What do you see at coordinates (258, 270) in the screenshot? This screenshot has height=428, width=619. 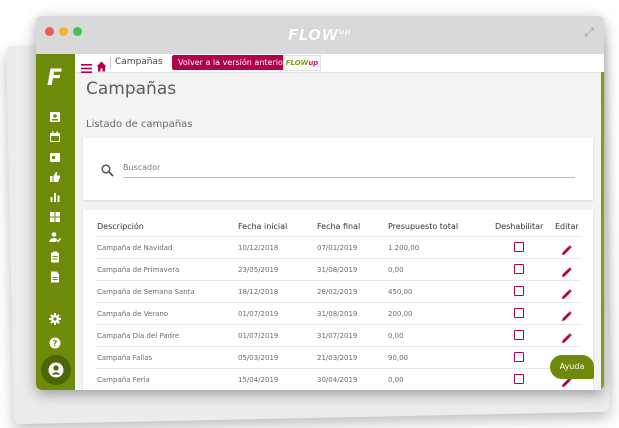 I see `cell-start-date: 23/05/2019` at bounding box center [258, 270].